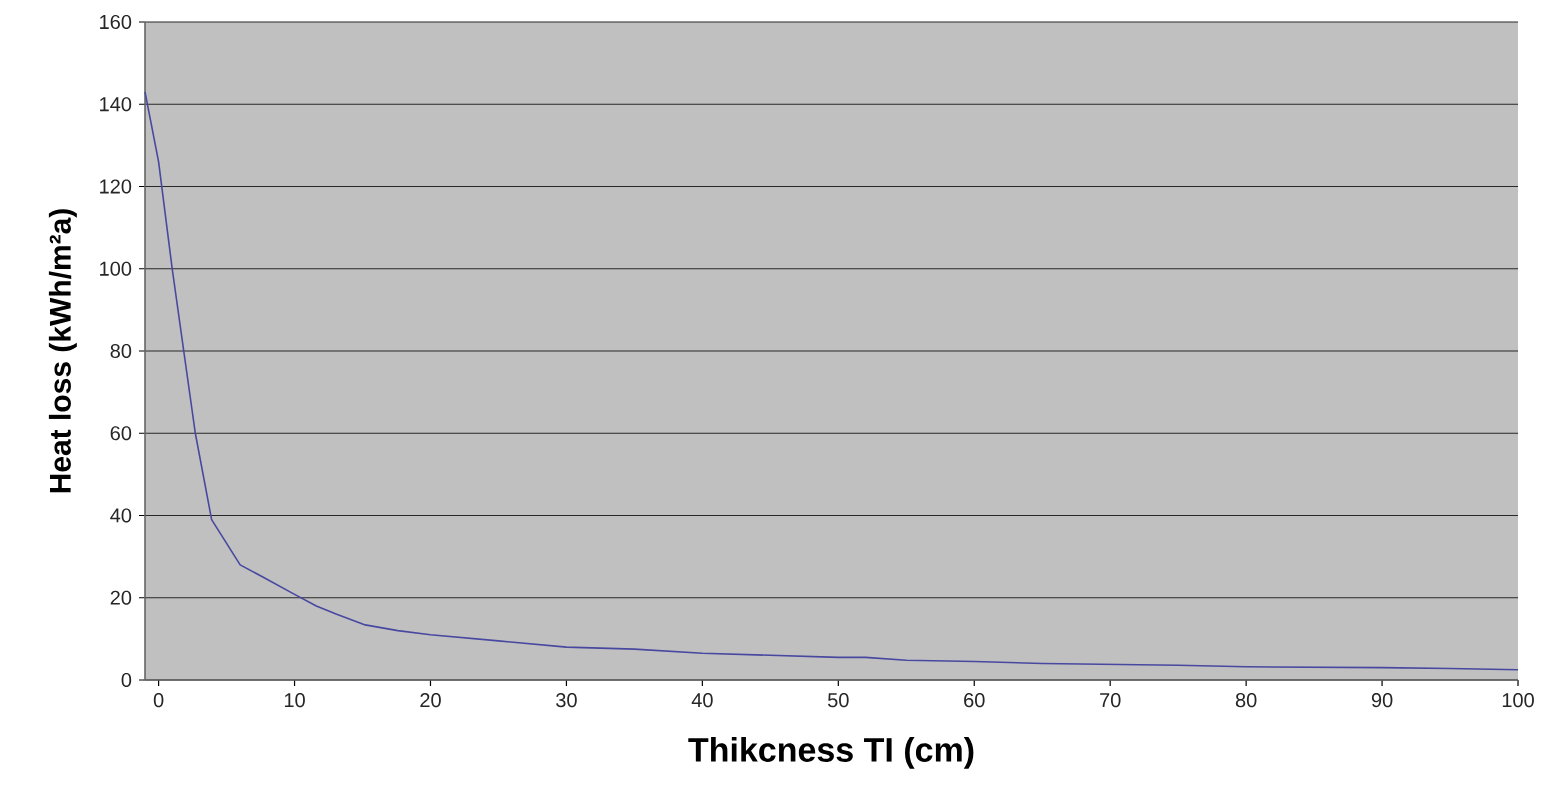  Describe the element at coordinates (158, 700) in the screenshot. I see `x-tick-label: 0` at that location.